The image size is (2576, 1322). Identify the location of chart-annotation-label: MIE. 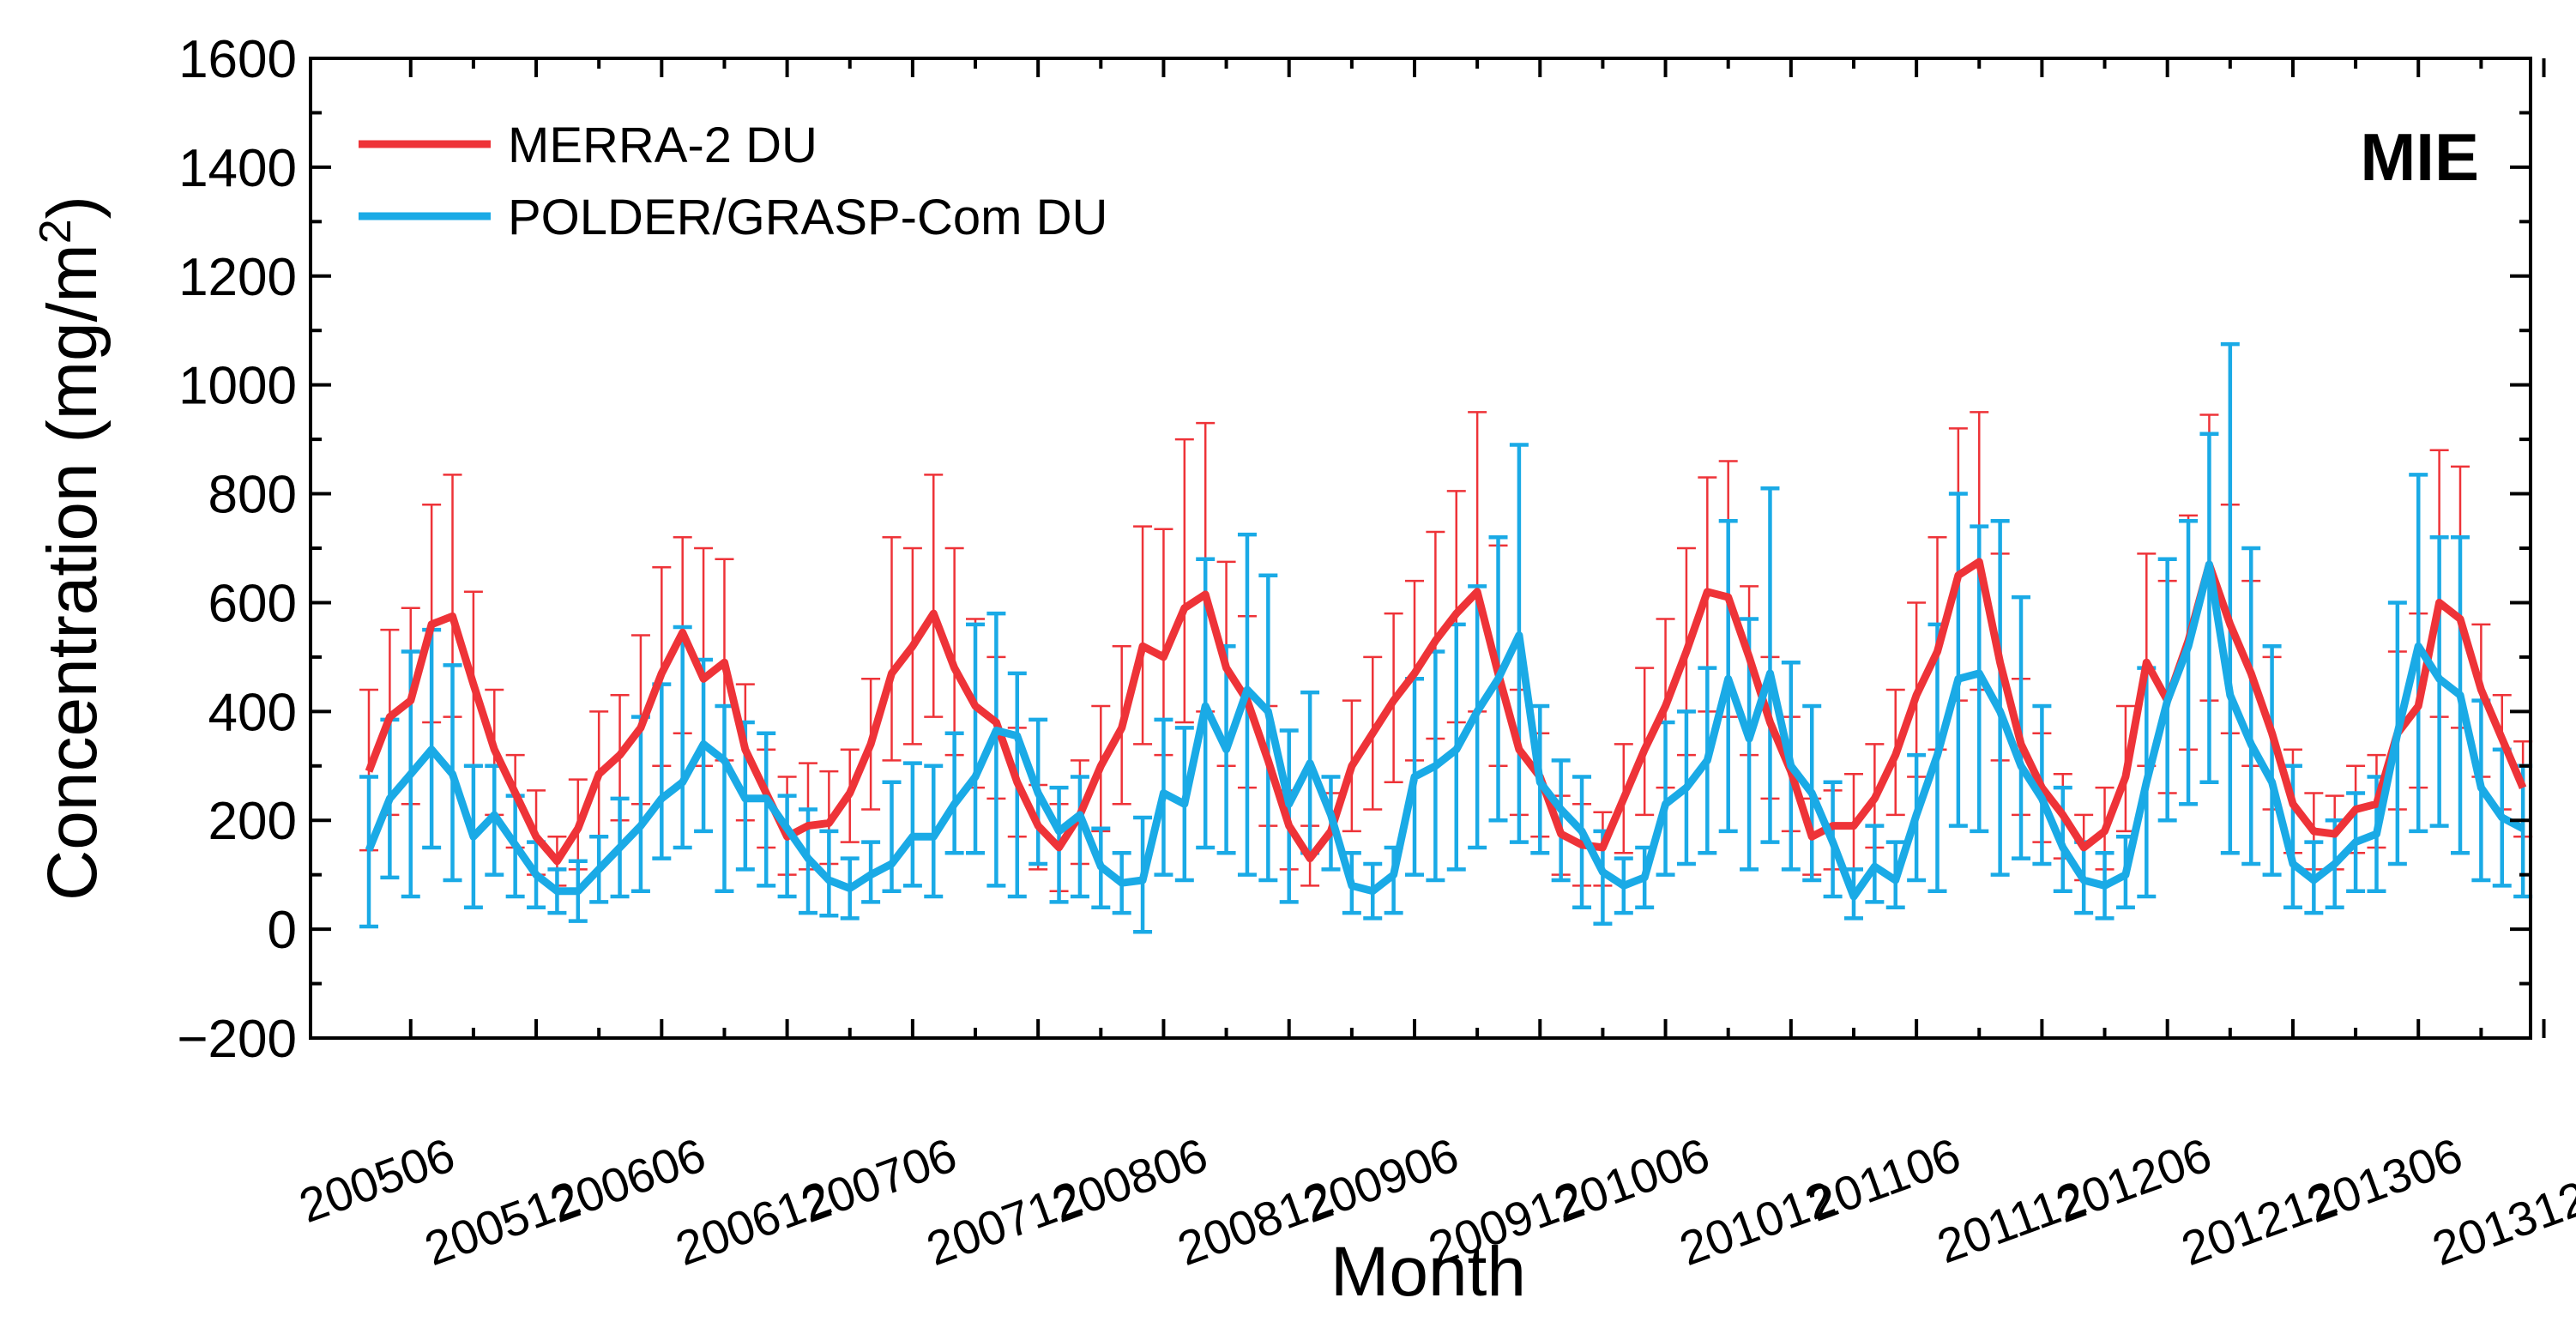
(2419, 157).